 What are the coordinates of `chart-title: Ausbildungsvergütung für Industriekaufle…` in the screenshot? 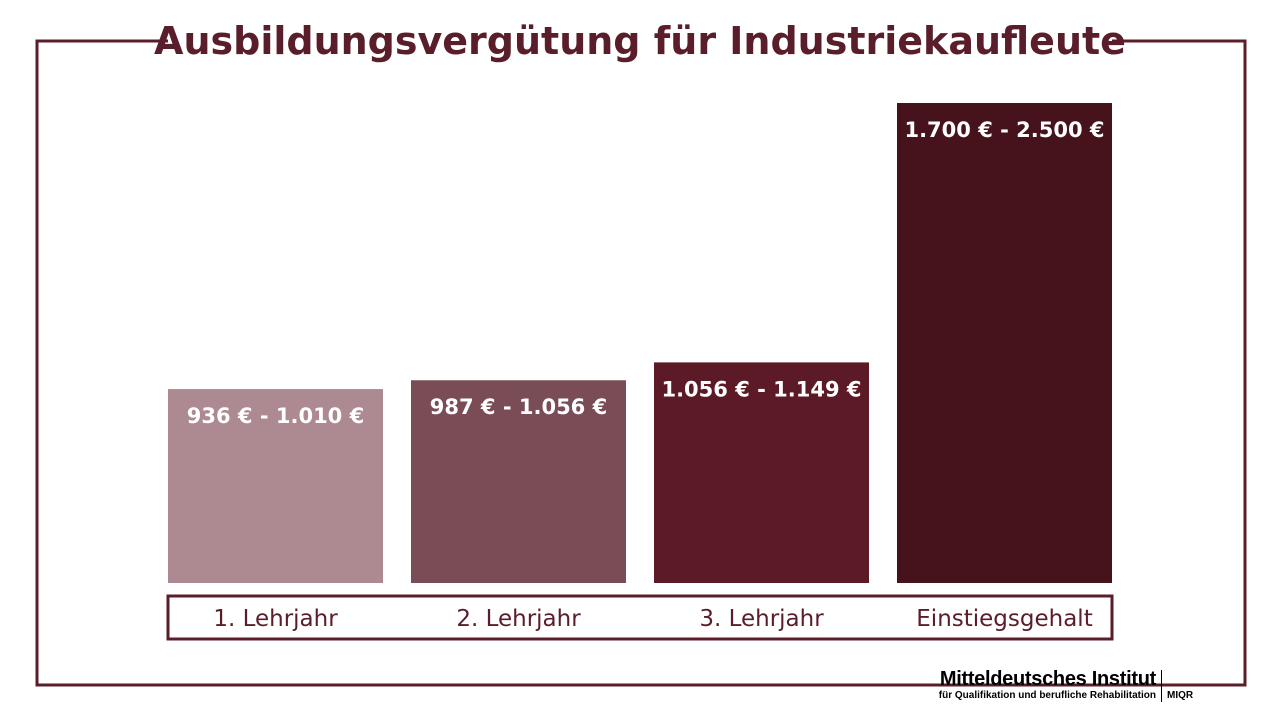 It's located at (640, 41).